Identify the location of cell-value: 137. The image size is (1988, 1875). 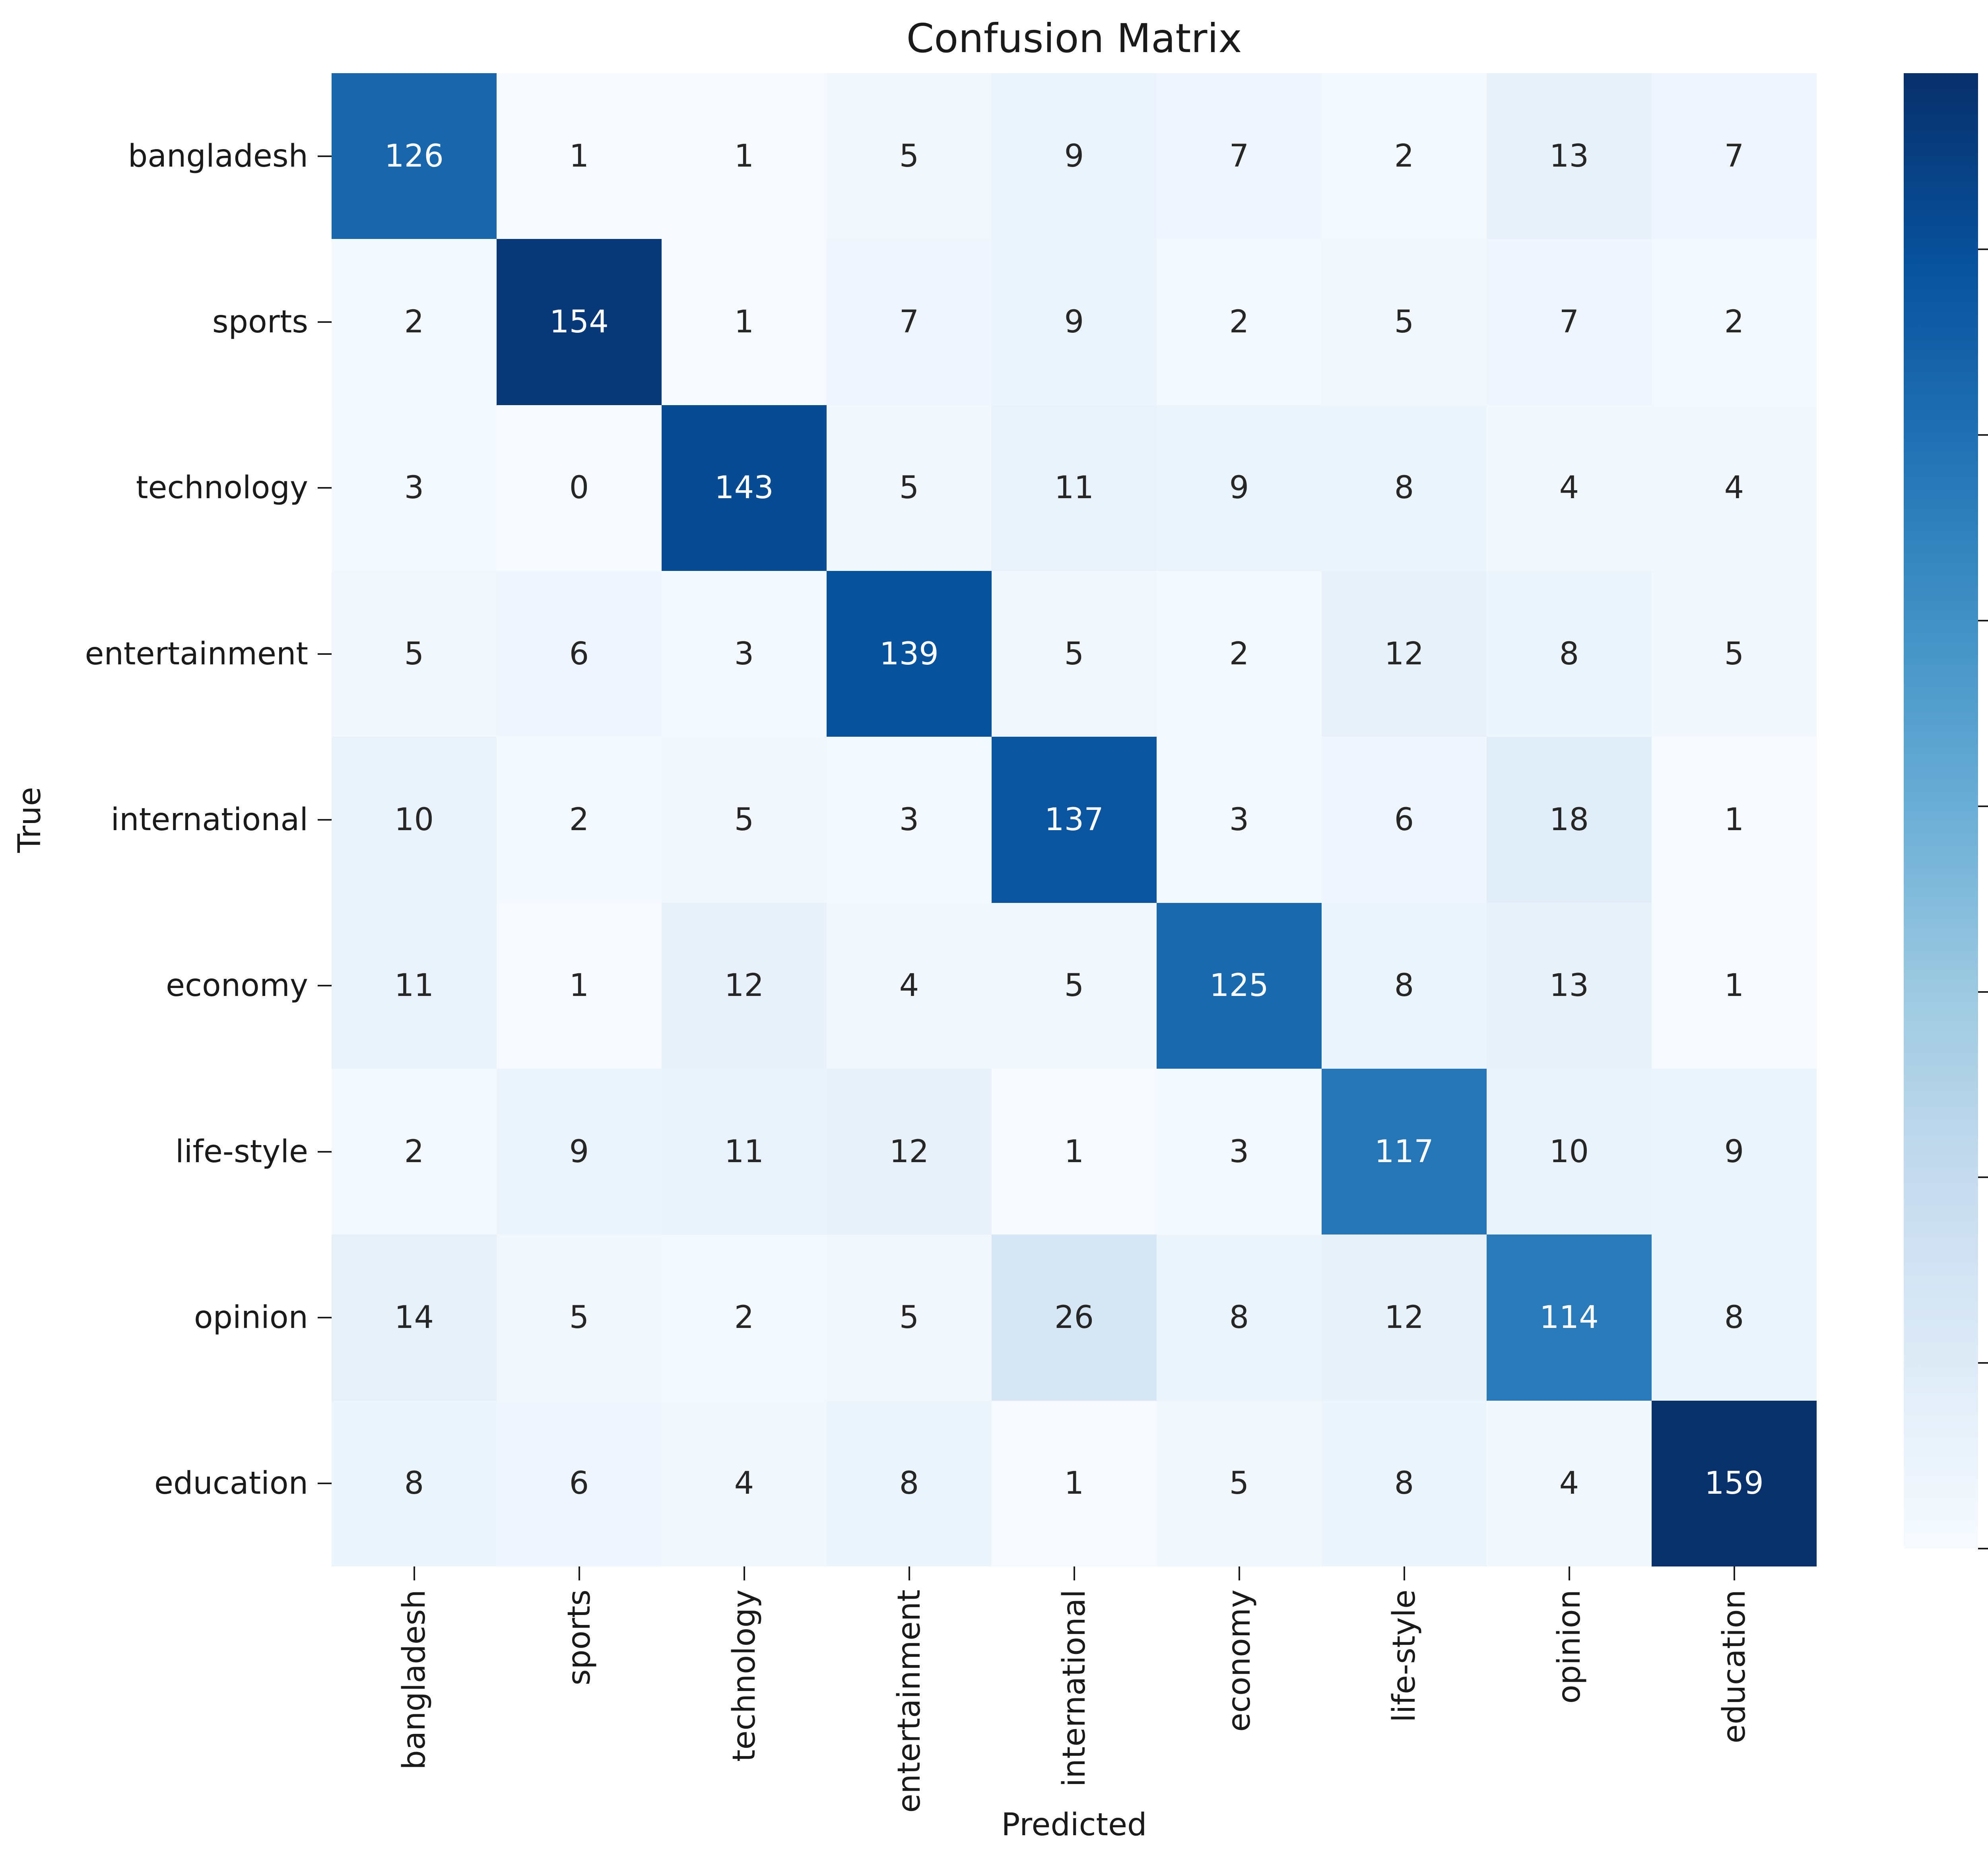
(1074, 820).